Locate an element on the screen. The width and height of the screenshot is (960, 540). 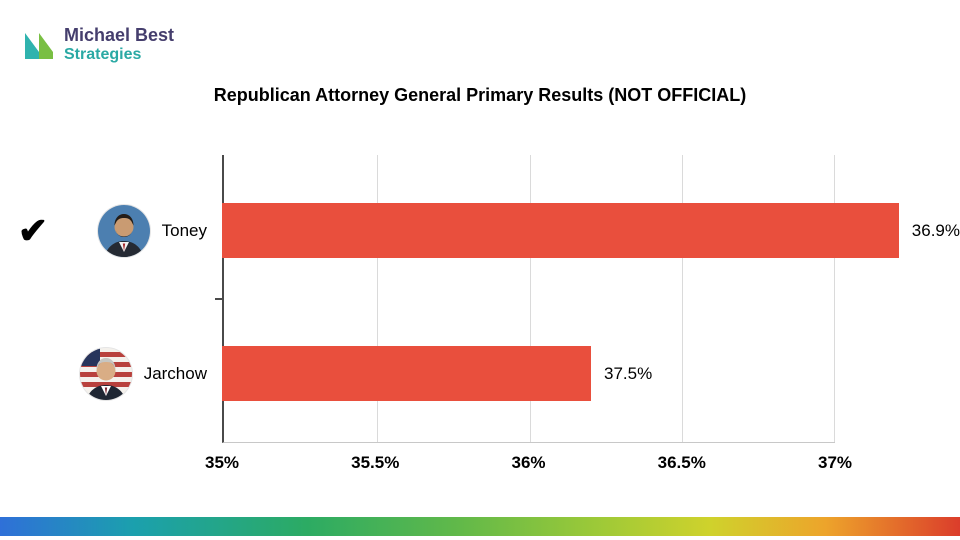
footer-gradient-bar is located at coordinates (480, 526).